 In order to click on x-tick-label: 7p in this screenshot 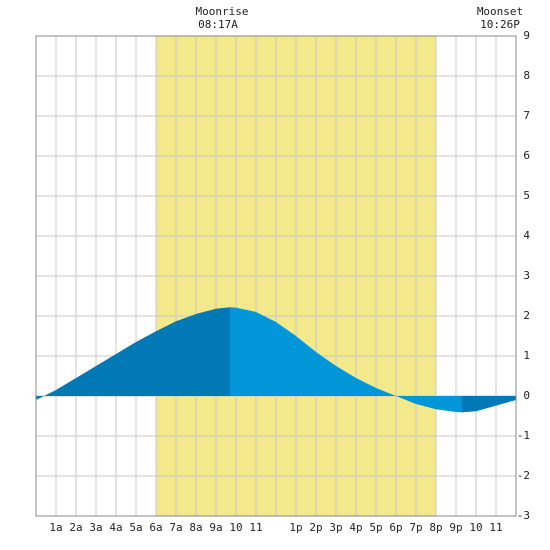, I will do `click(415, 527)`.